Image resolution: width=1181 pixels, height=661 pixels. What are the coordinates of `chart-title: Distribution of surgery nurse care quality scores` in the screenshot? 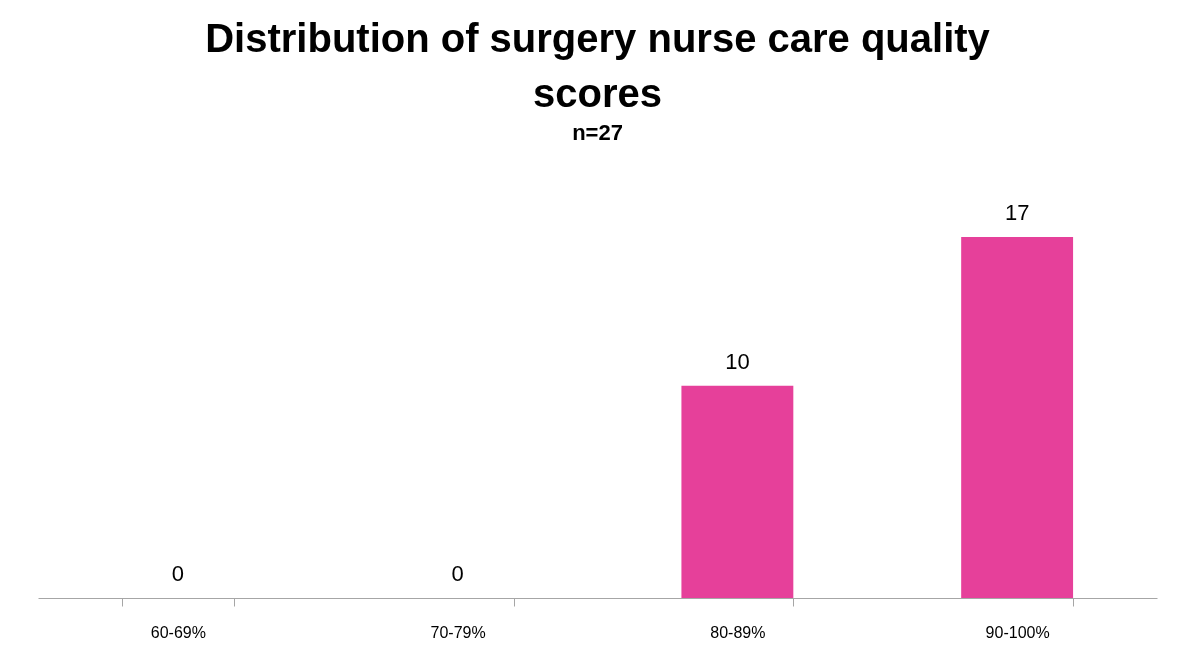 It's located at (598, 65).